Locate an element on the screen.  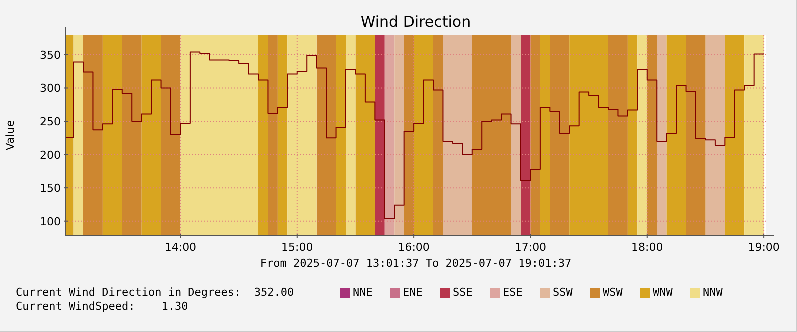
legend-label: ESE is located at coordinates (513, 292).